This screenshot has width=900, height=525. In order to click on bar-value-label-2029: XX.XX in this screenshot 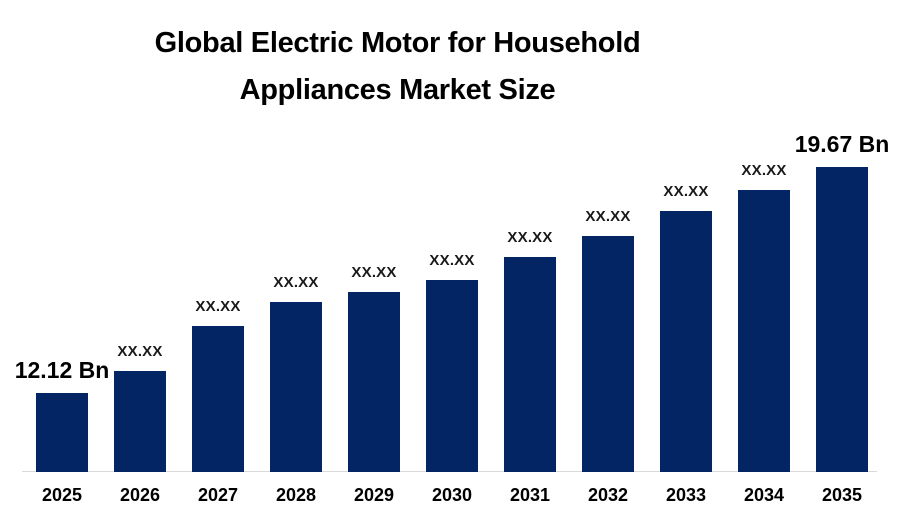, I will do `click(374, 272)`.